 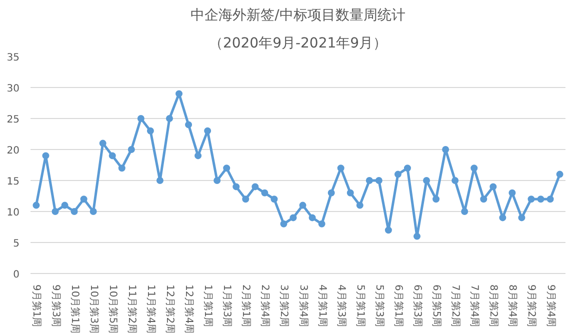 What do you see at coordinates (94, 309) in the screenshot?
I see `x-tick-label: 10月第3周` at bounding box center [94, 309].